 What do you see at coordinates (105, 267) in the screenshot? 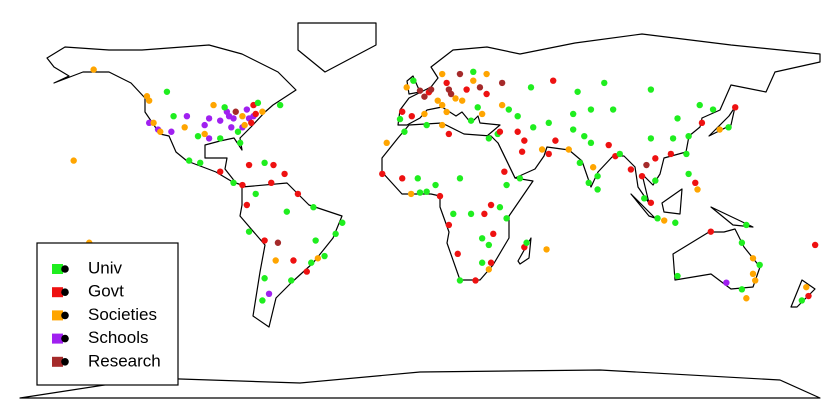
I see `legend-label: Univ` at bounding box center [105, 267].